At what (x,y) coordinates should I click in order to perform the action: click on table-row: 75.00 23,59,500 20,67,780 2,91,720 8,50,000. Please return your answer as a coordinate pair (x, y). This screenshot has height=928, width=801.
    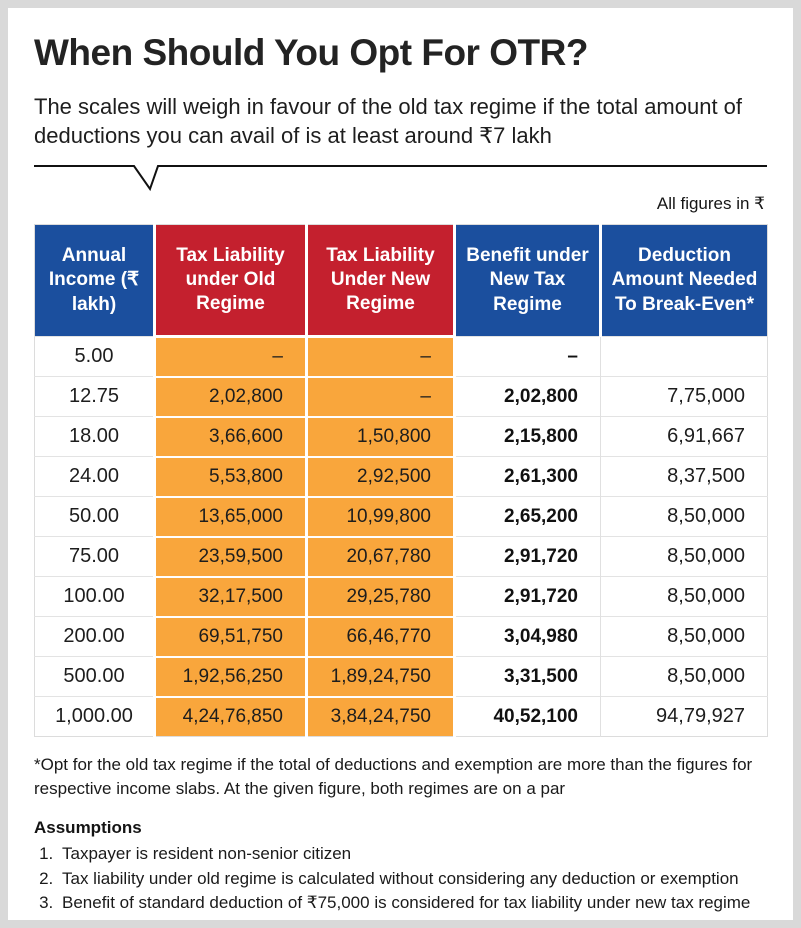
    Looking at the image, I should click on (401, 556).